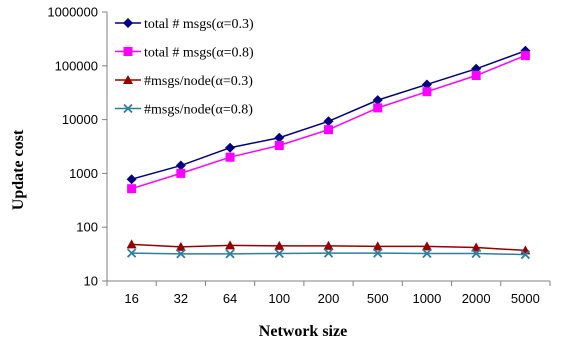 This screenshot has height=347, width=568. What do you see at coordinates (91, 281) in the screenshot?
I see `y-tick-label: 10` at bounding box center [91, 281].